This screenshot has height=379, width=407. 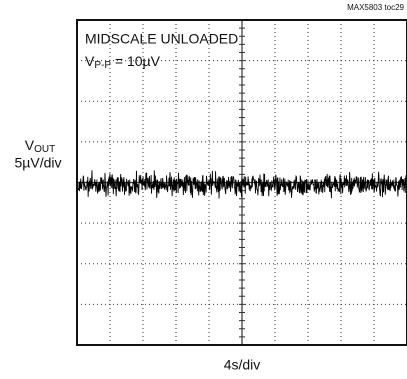 I want to click on measure: VP-P = 10µV, so click(x=123, y=62).